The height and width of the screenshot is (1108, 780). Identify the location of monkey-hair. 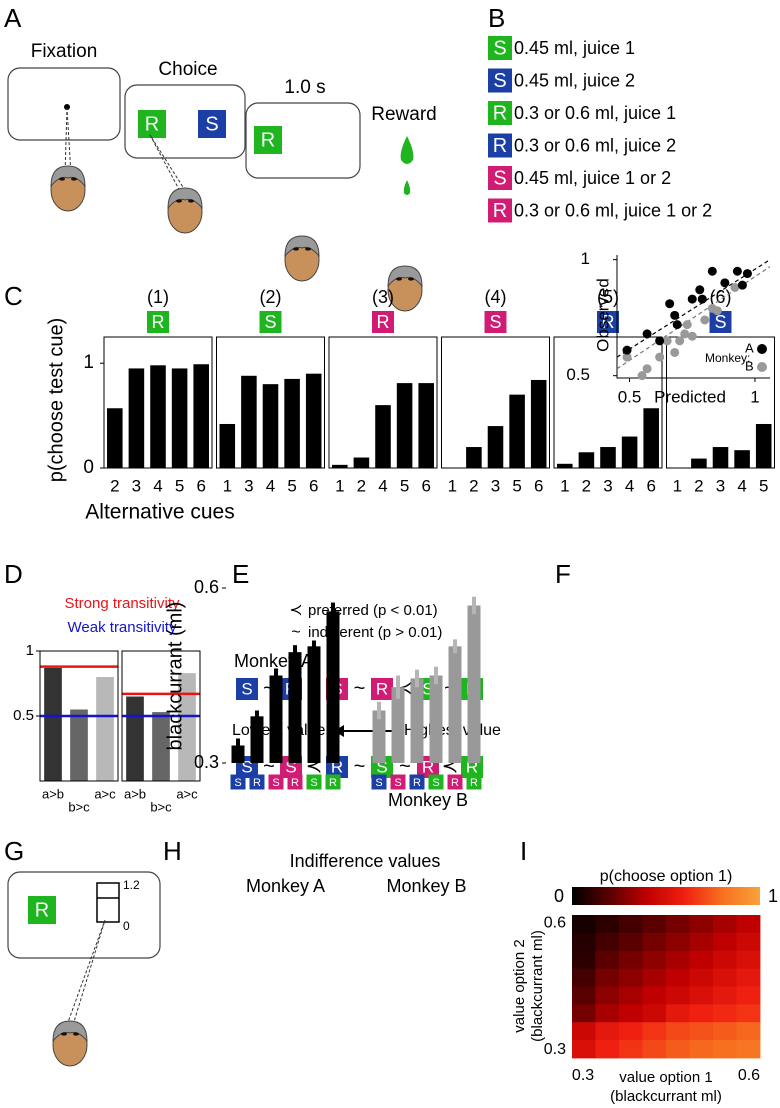
(68, 176).